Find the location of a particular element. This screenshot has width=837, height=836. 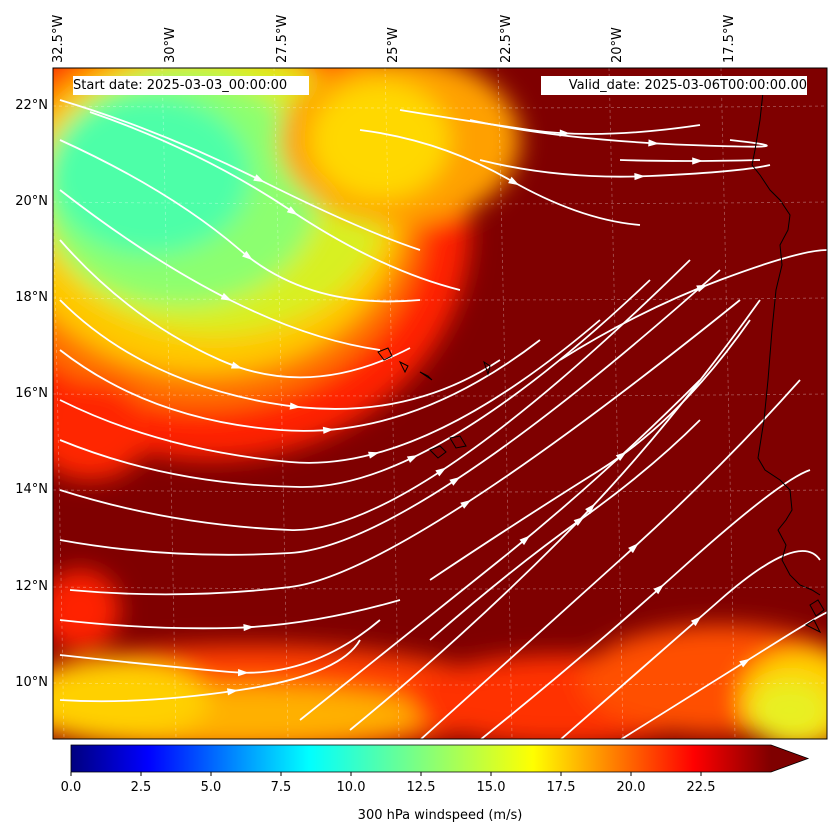

colorbar-tick-label: 2.5 is located at coordinates (141, 787).